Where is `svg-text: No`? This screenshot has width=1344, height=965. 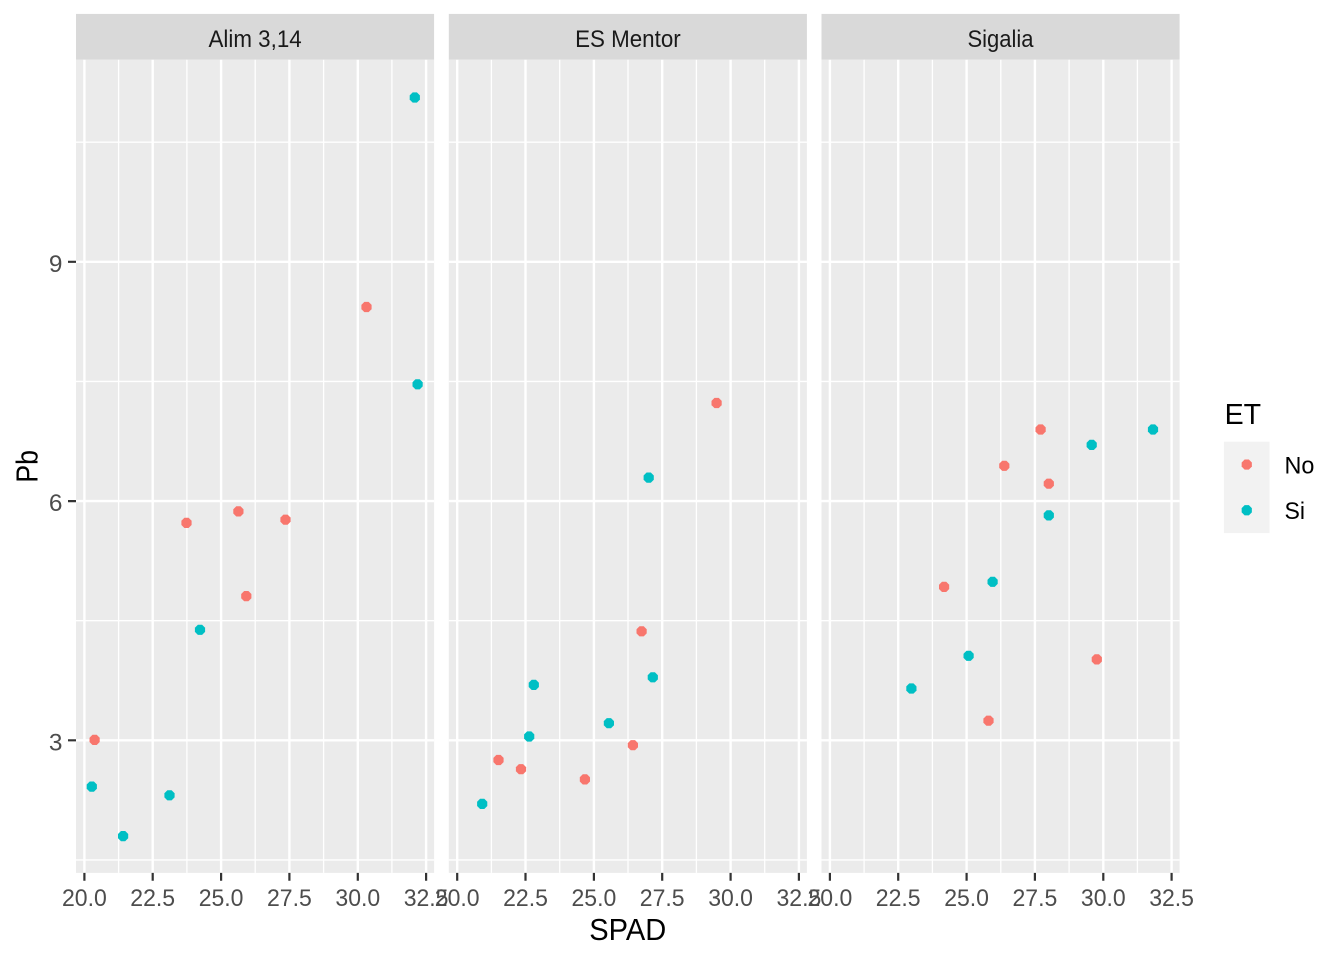
svg-text: No is located at coordinates (1300, 465).